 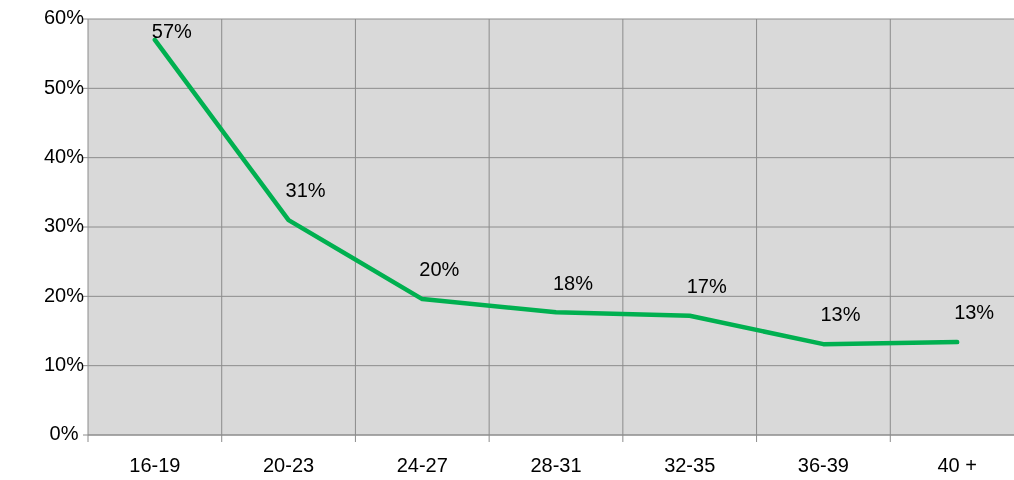 What do you see at coordinates (823, 465) in the screenshot?
I see `x-tick-label: 36-39` at bounding box center [823, 465].